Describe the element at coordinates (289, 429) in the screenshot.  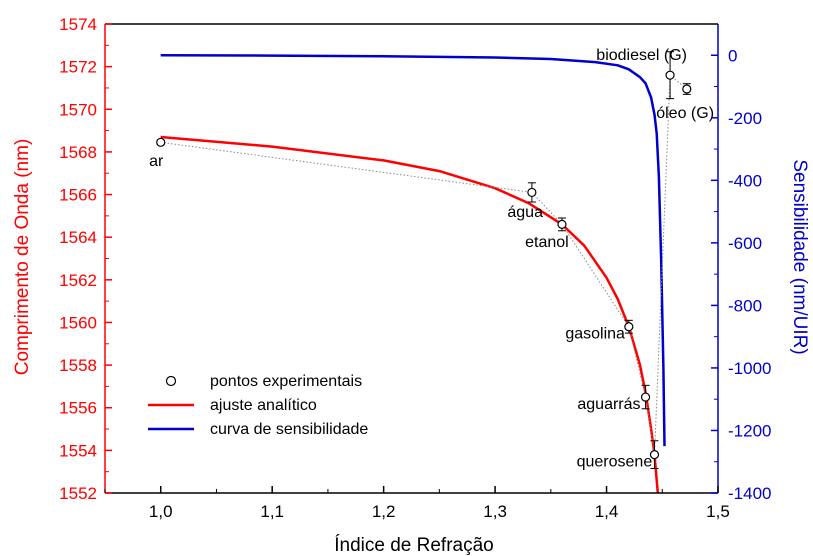
I see `legend-label: curva de sensibilidade` at that location.